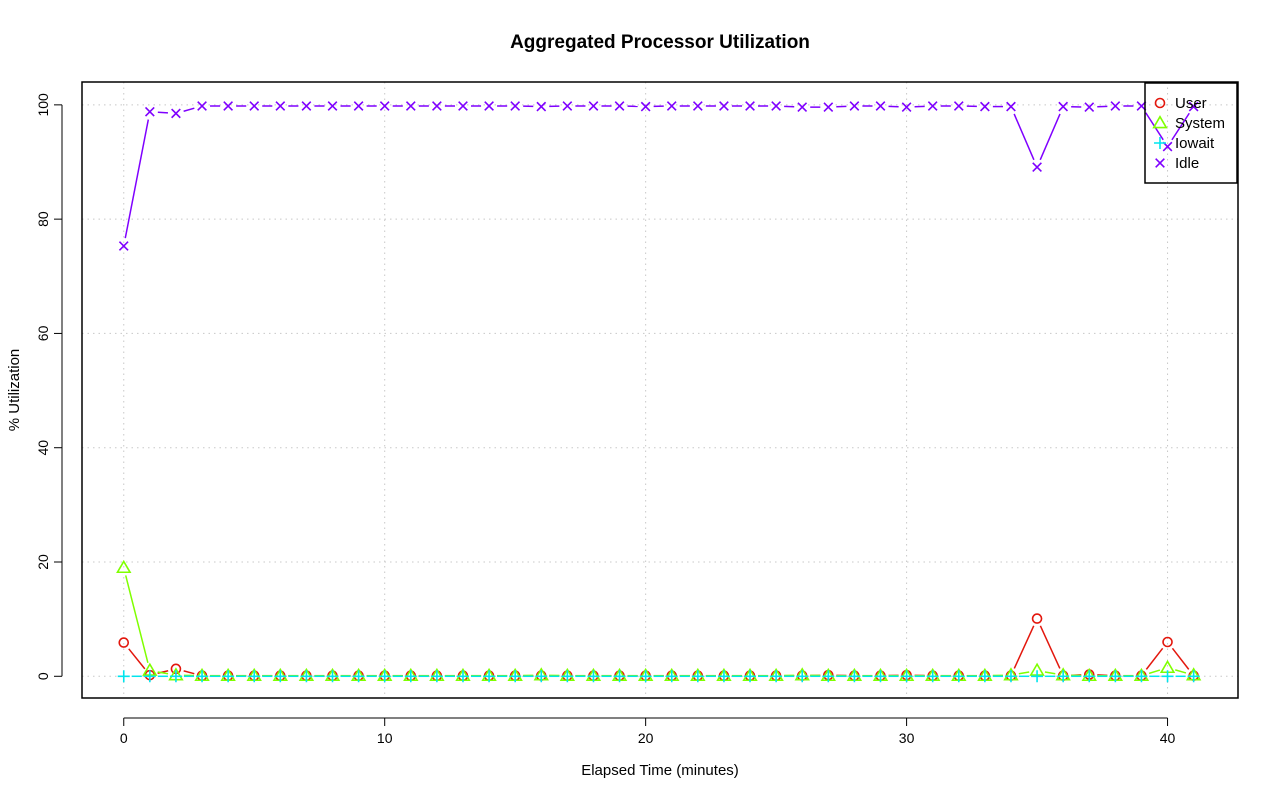  I want to click on legend-label: User, so click(1191, 103).